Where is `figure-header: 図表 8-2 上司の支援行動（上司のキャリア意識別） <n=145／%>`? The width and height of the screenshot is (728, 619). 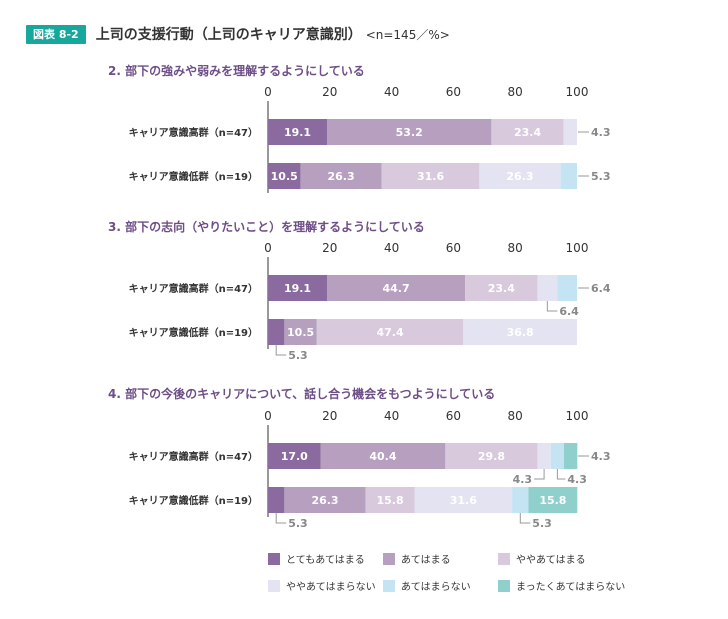
figure-header: 図表 8-2 上司の支援行動（上司のキャリア意識別） <n=145／%> is located at coordinates (238, 34).